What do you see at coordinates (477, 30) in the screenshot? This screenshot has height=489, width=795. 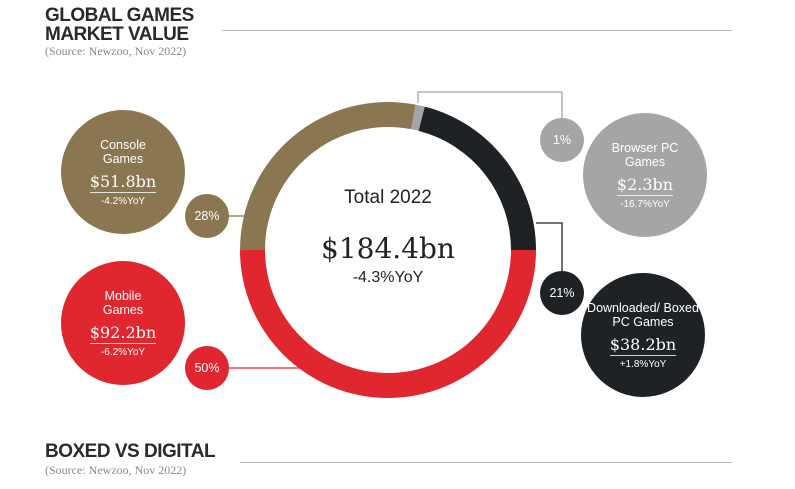 I see `header-rule` at bounding box center [477, 30].